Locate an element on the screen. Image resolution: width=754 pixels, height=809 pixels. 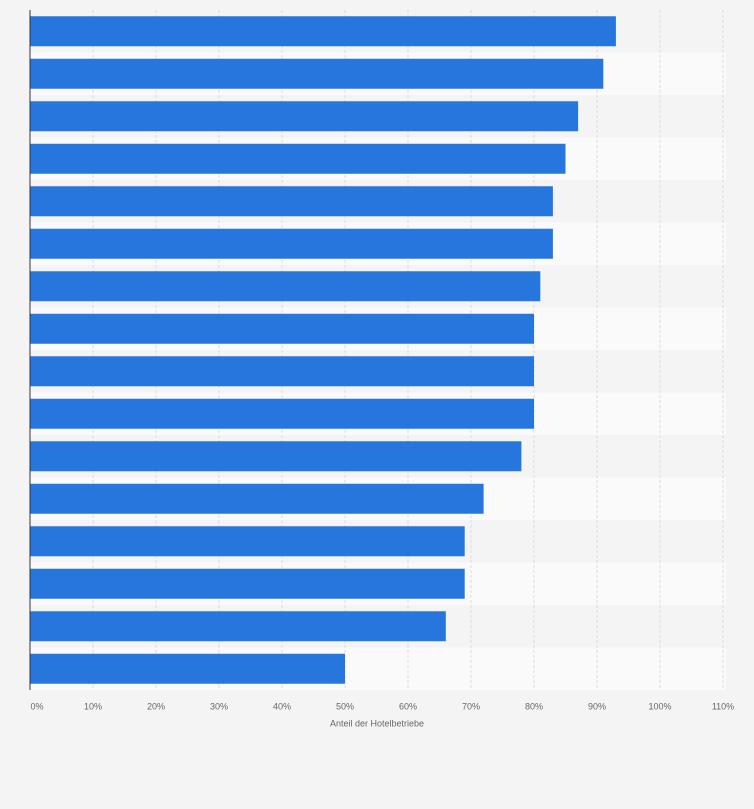
x-axis-label: Anteil der Hotelbetriebe is located at coordinates (377, 723).